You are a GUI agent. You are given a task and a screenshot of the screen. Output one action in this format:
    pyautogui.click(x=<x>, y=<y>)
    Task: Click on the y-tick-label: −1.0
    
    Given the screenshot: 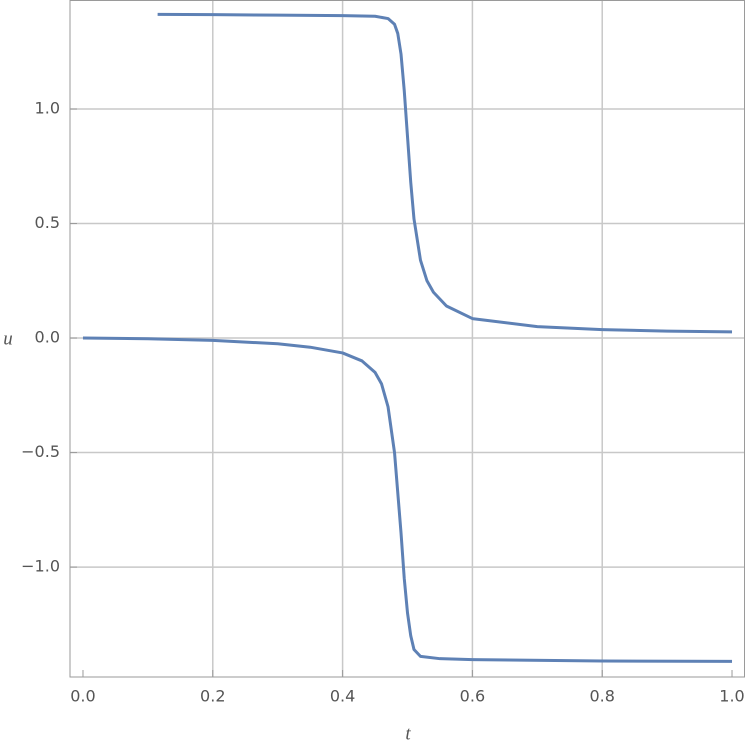 What is the action you would take?
    pyautogui.click(x=40, y=566)
    